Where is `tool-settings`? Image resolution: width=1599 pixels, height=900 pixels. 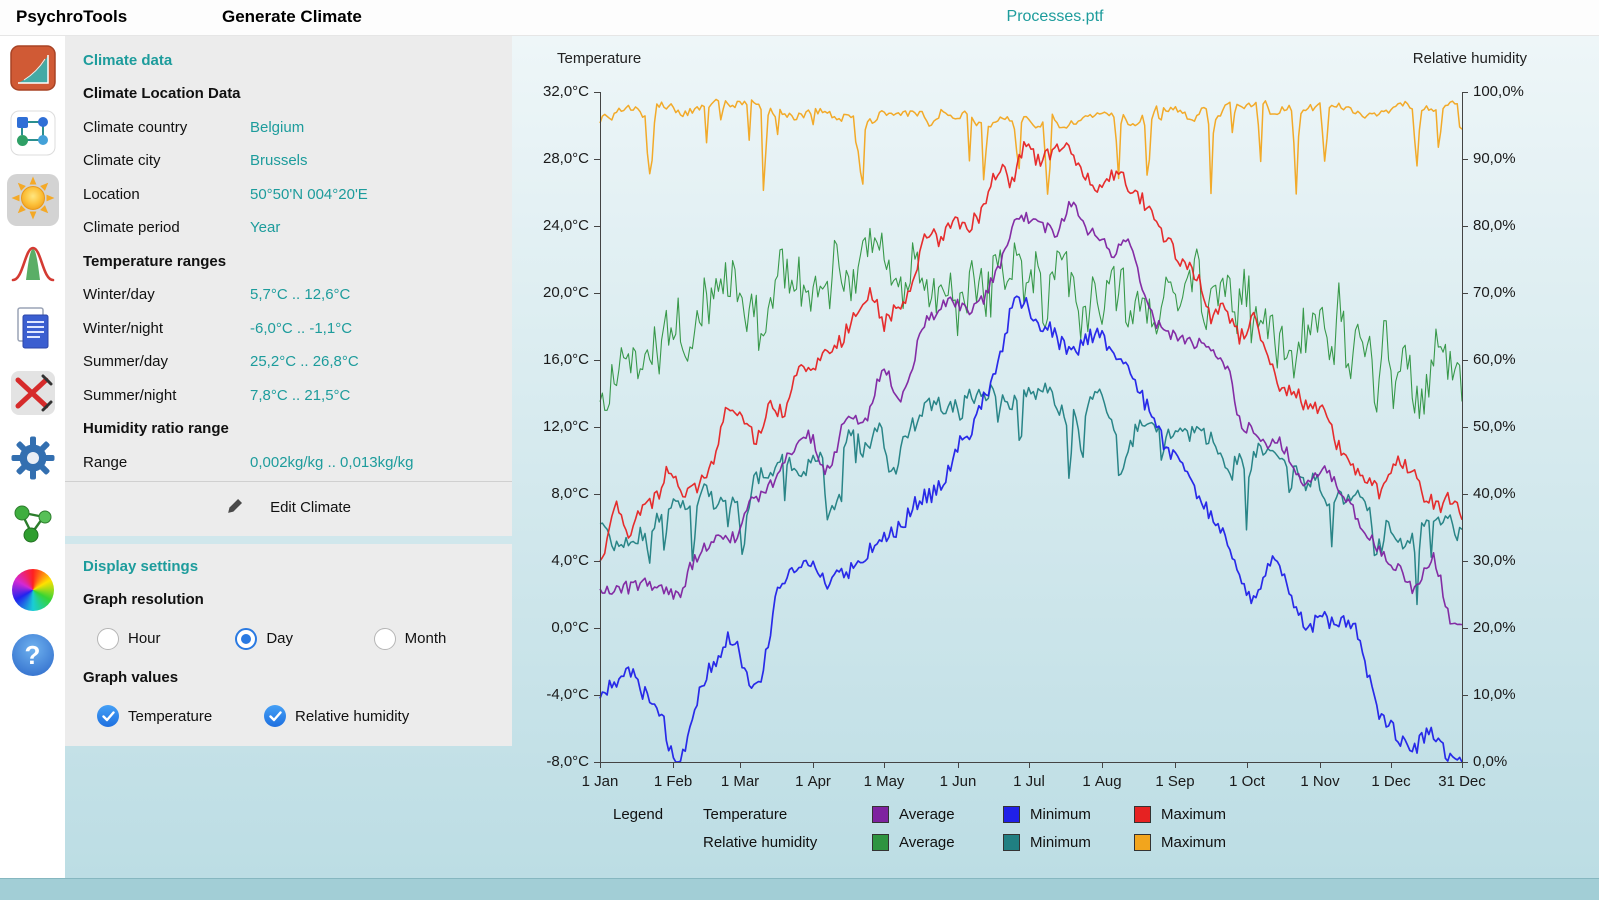
tool-settings is located at coordinates (33, 460).